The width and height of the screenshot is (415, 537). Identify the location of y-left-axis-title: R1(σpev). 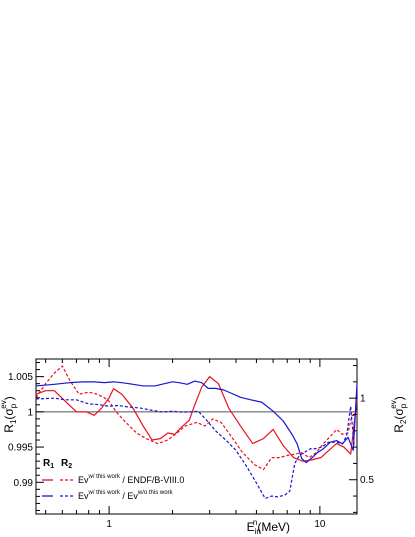
(9, 414).